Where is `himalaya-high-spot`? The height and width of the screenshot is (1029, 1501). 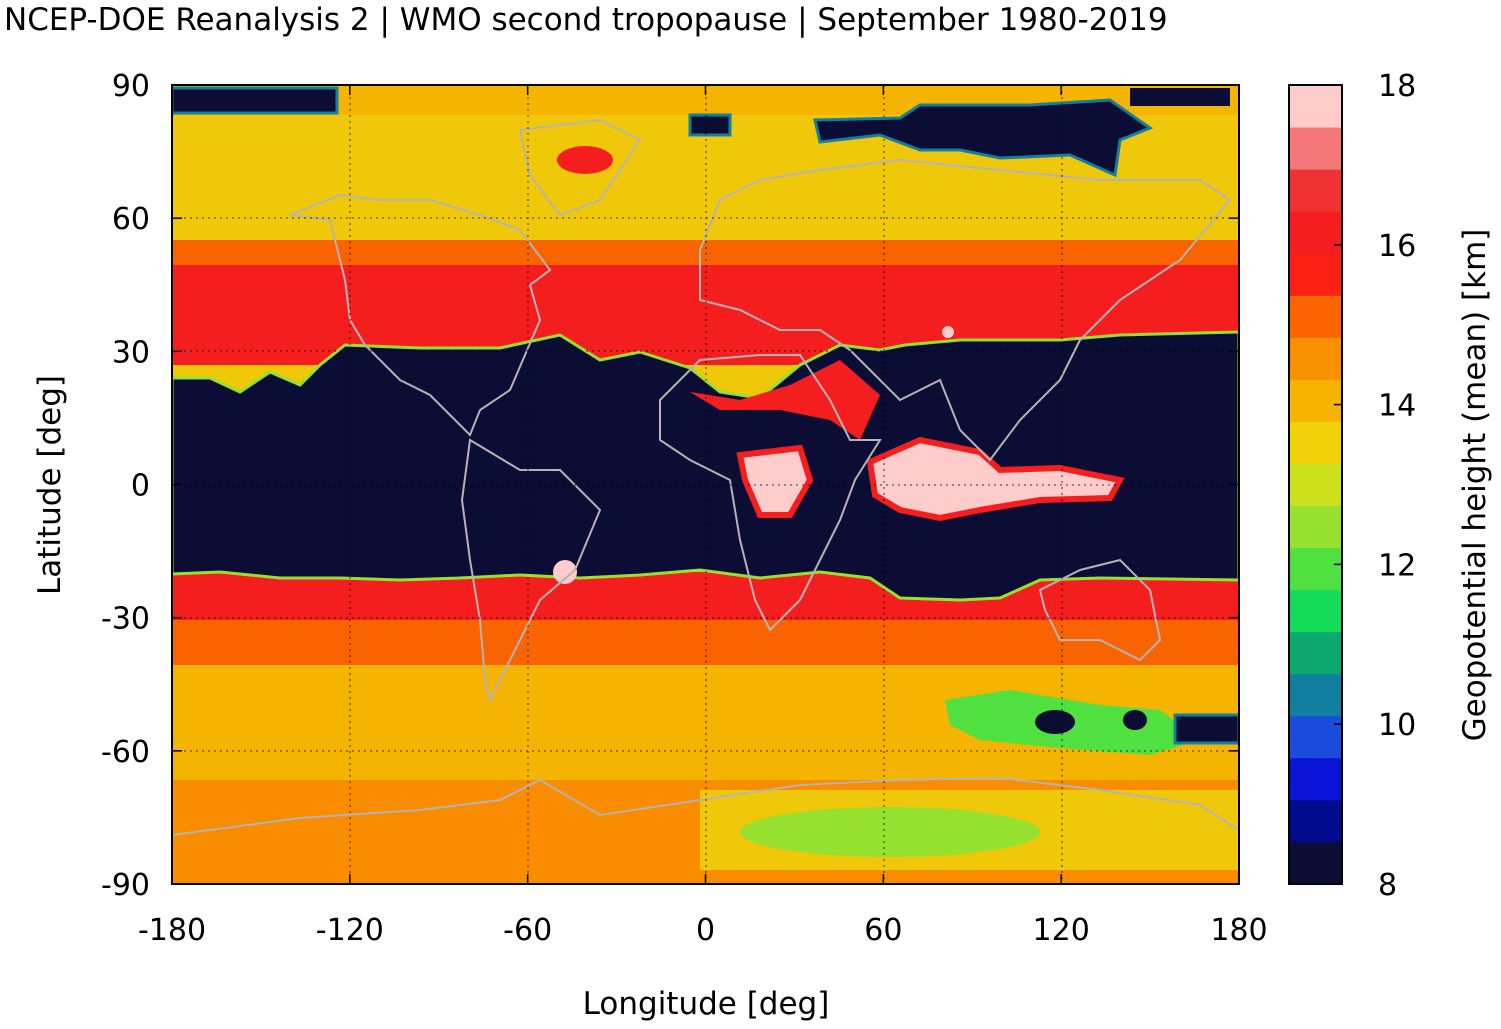 himalaya-high-spot is located at coordinates (948, 332).